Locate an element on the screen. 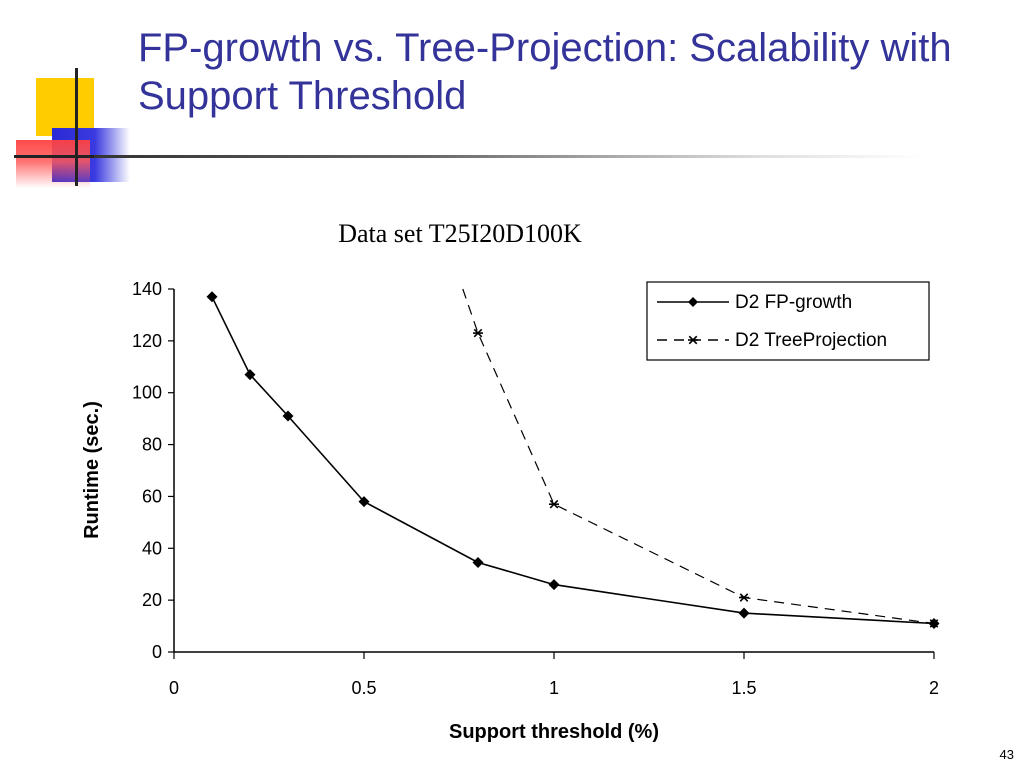  legend-item: D2 FP-growth is located at coordinates (754, 302).